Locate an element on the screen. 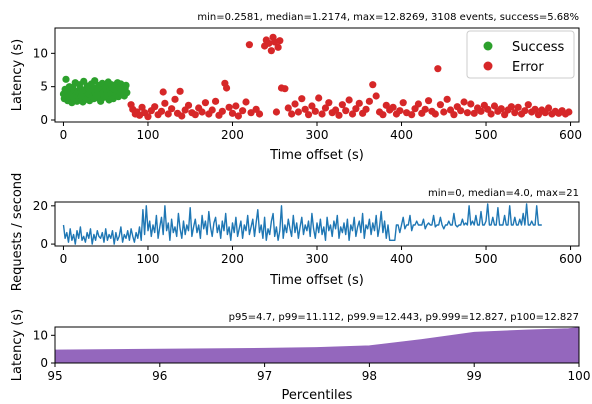 The width and height of the screenshot is (592, 404). percentiles-x-tick-label: 96 is located at coordinates (159, 376).